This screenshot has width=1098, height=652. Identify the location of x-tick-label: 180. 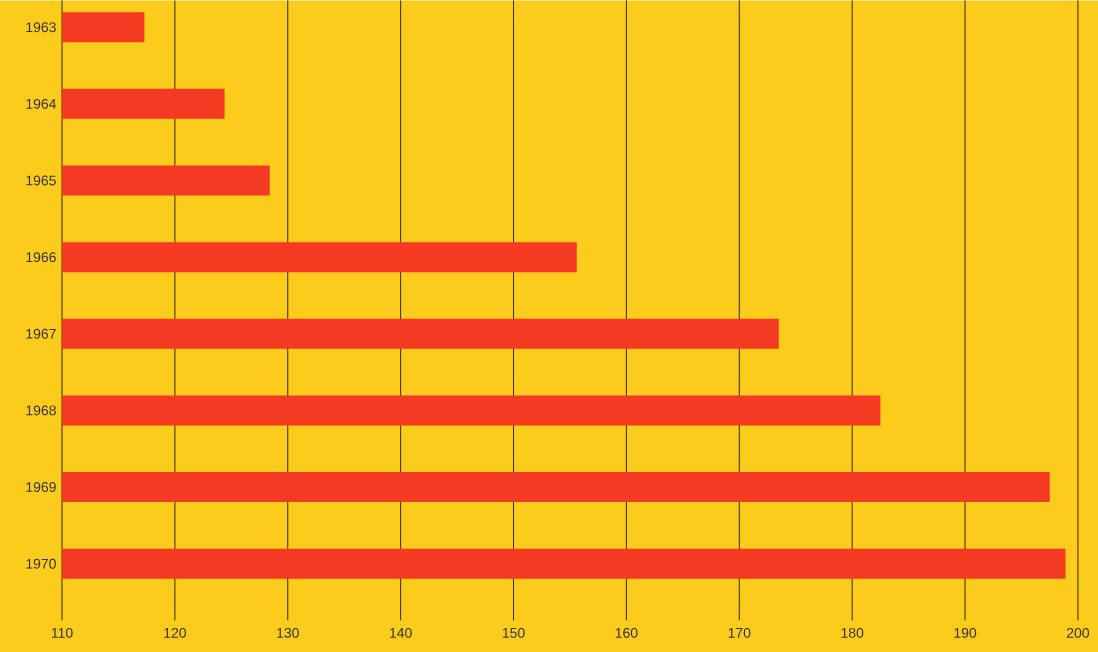
(852, 632).